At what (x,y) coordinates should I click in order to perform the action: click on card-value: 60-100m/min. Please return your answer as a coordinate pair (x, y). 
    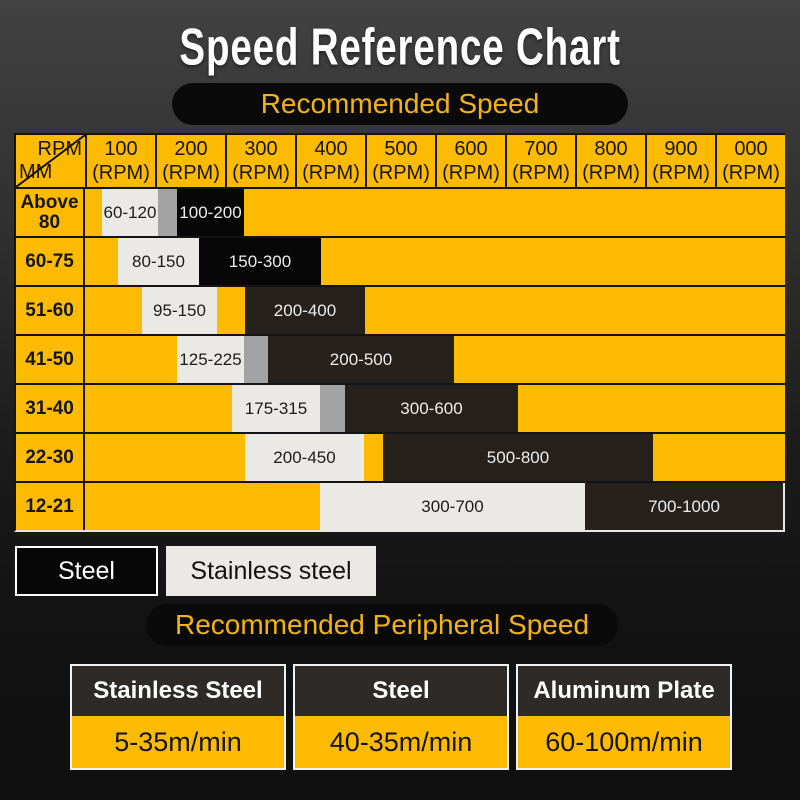
    Looking at the image, I should click on (624, 742).